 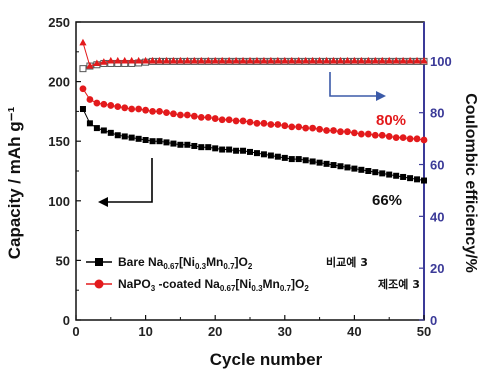 I want to click on right-y-axis-title: Coulombic efficiency/%, so click(x=470, y=183).